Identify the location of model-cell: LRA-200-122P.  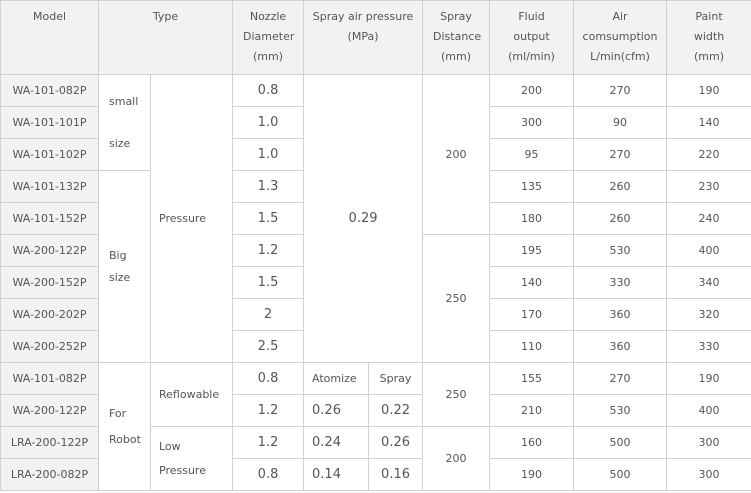
(49, 442).